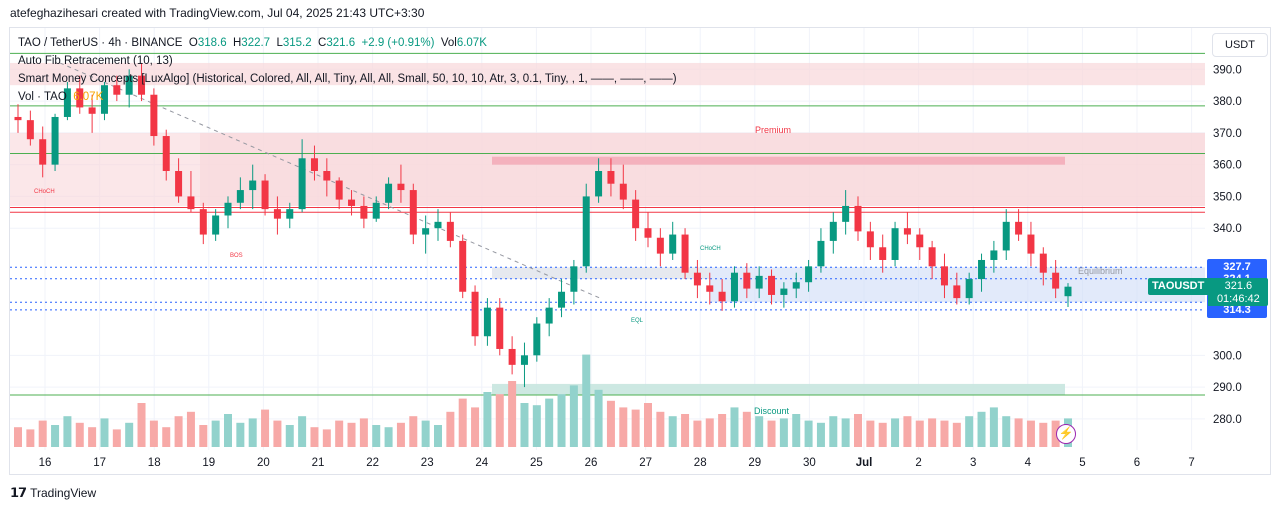  Describe the element at coordinates (88, 97) in the screenshot. I see `legend-volume-value: 6.07K` at that location.